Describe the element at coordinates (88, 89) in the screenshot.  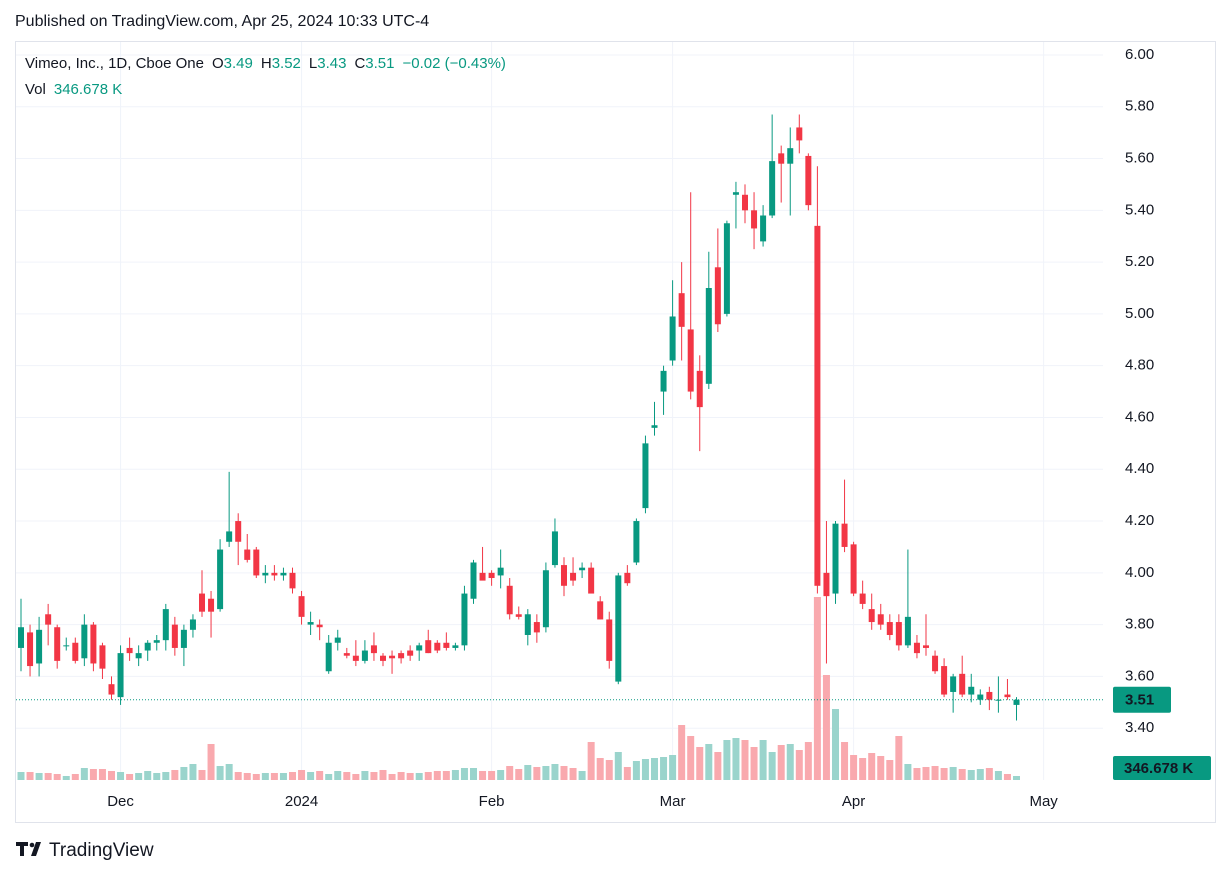
I see `volume-value: 346.678 K` at that location.